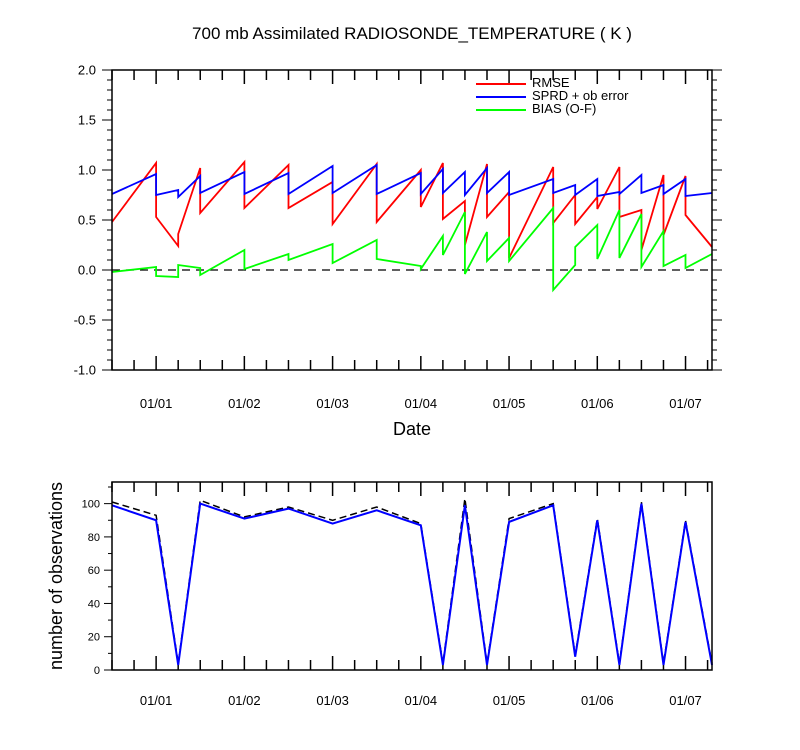  What do you see at coordinates (87, 120) in the screenshot?
I see `y-tick-label: 1.5` at bounding box center [87, 120].